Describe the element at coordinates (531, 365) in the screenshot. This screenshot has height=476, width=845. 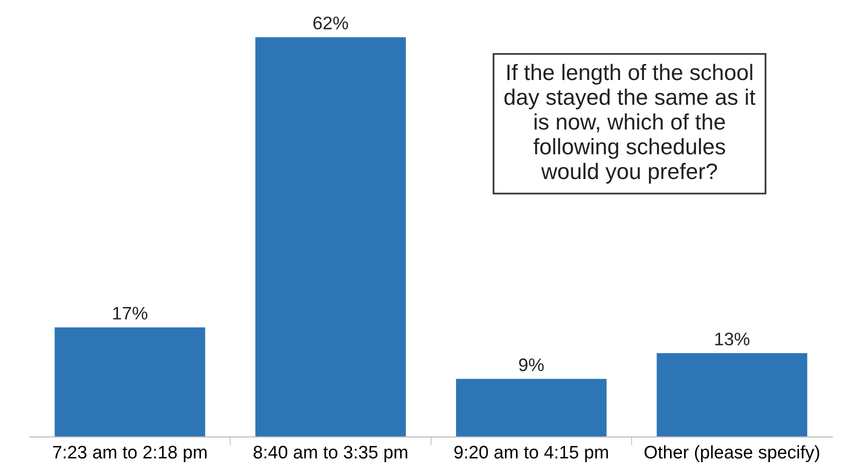
I see `data-label: 9%` at that location.